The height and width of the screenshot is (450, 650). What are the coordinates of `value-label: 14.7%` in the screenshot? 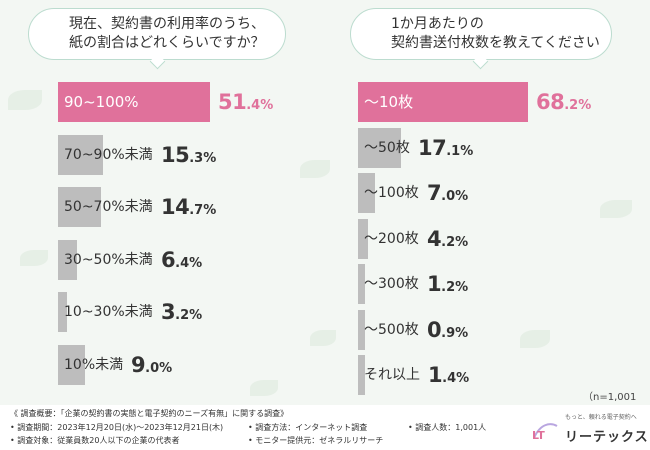 It's located at (189, 207).